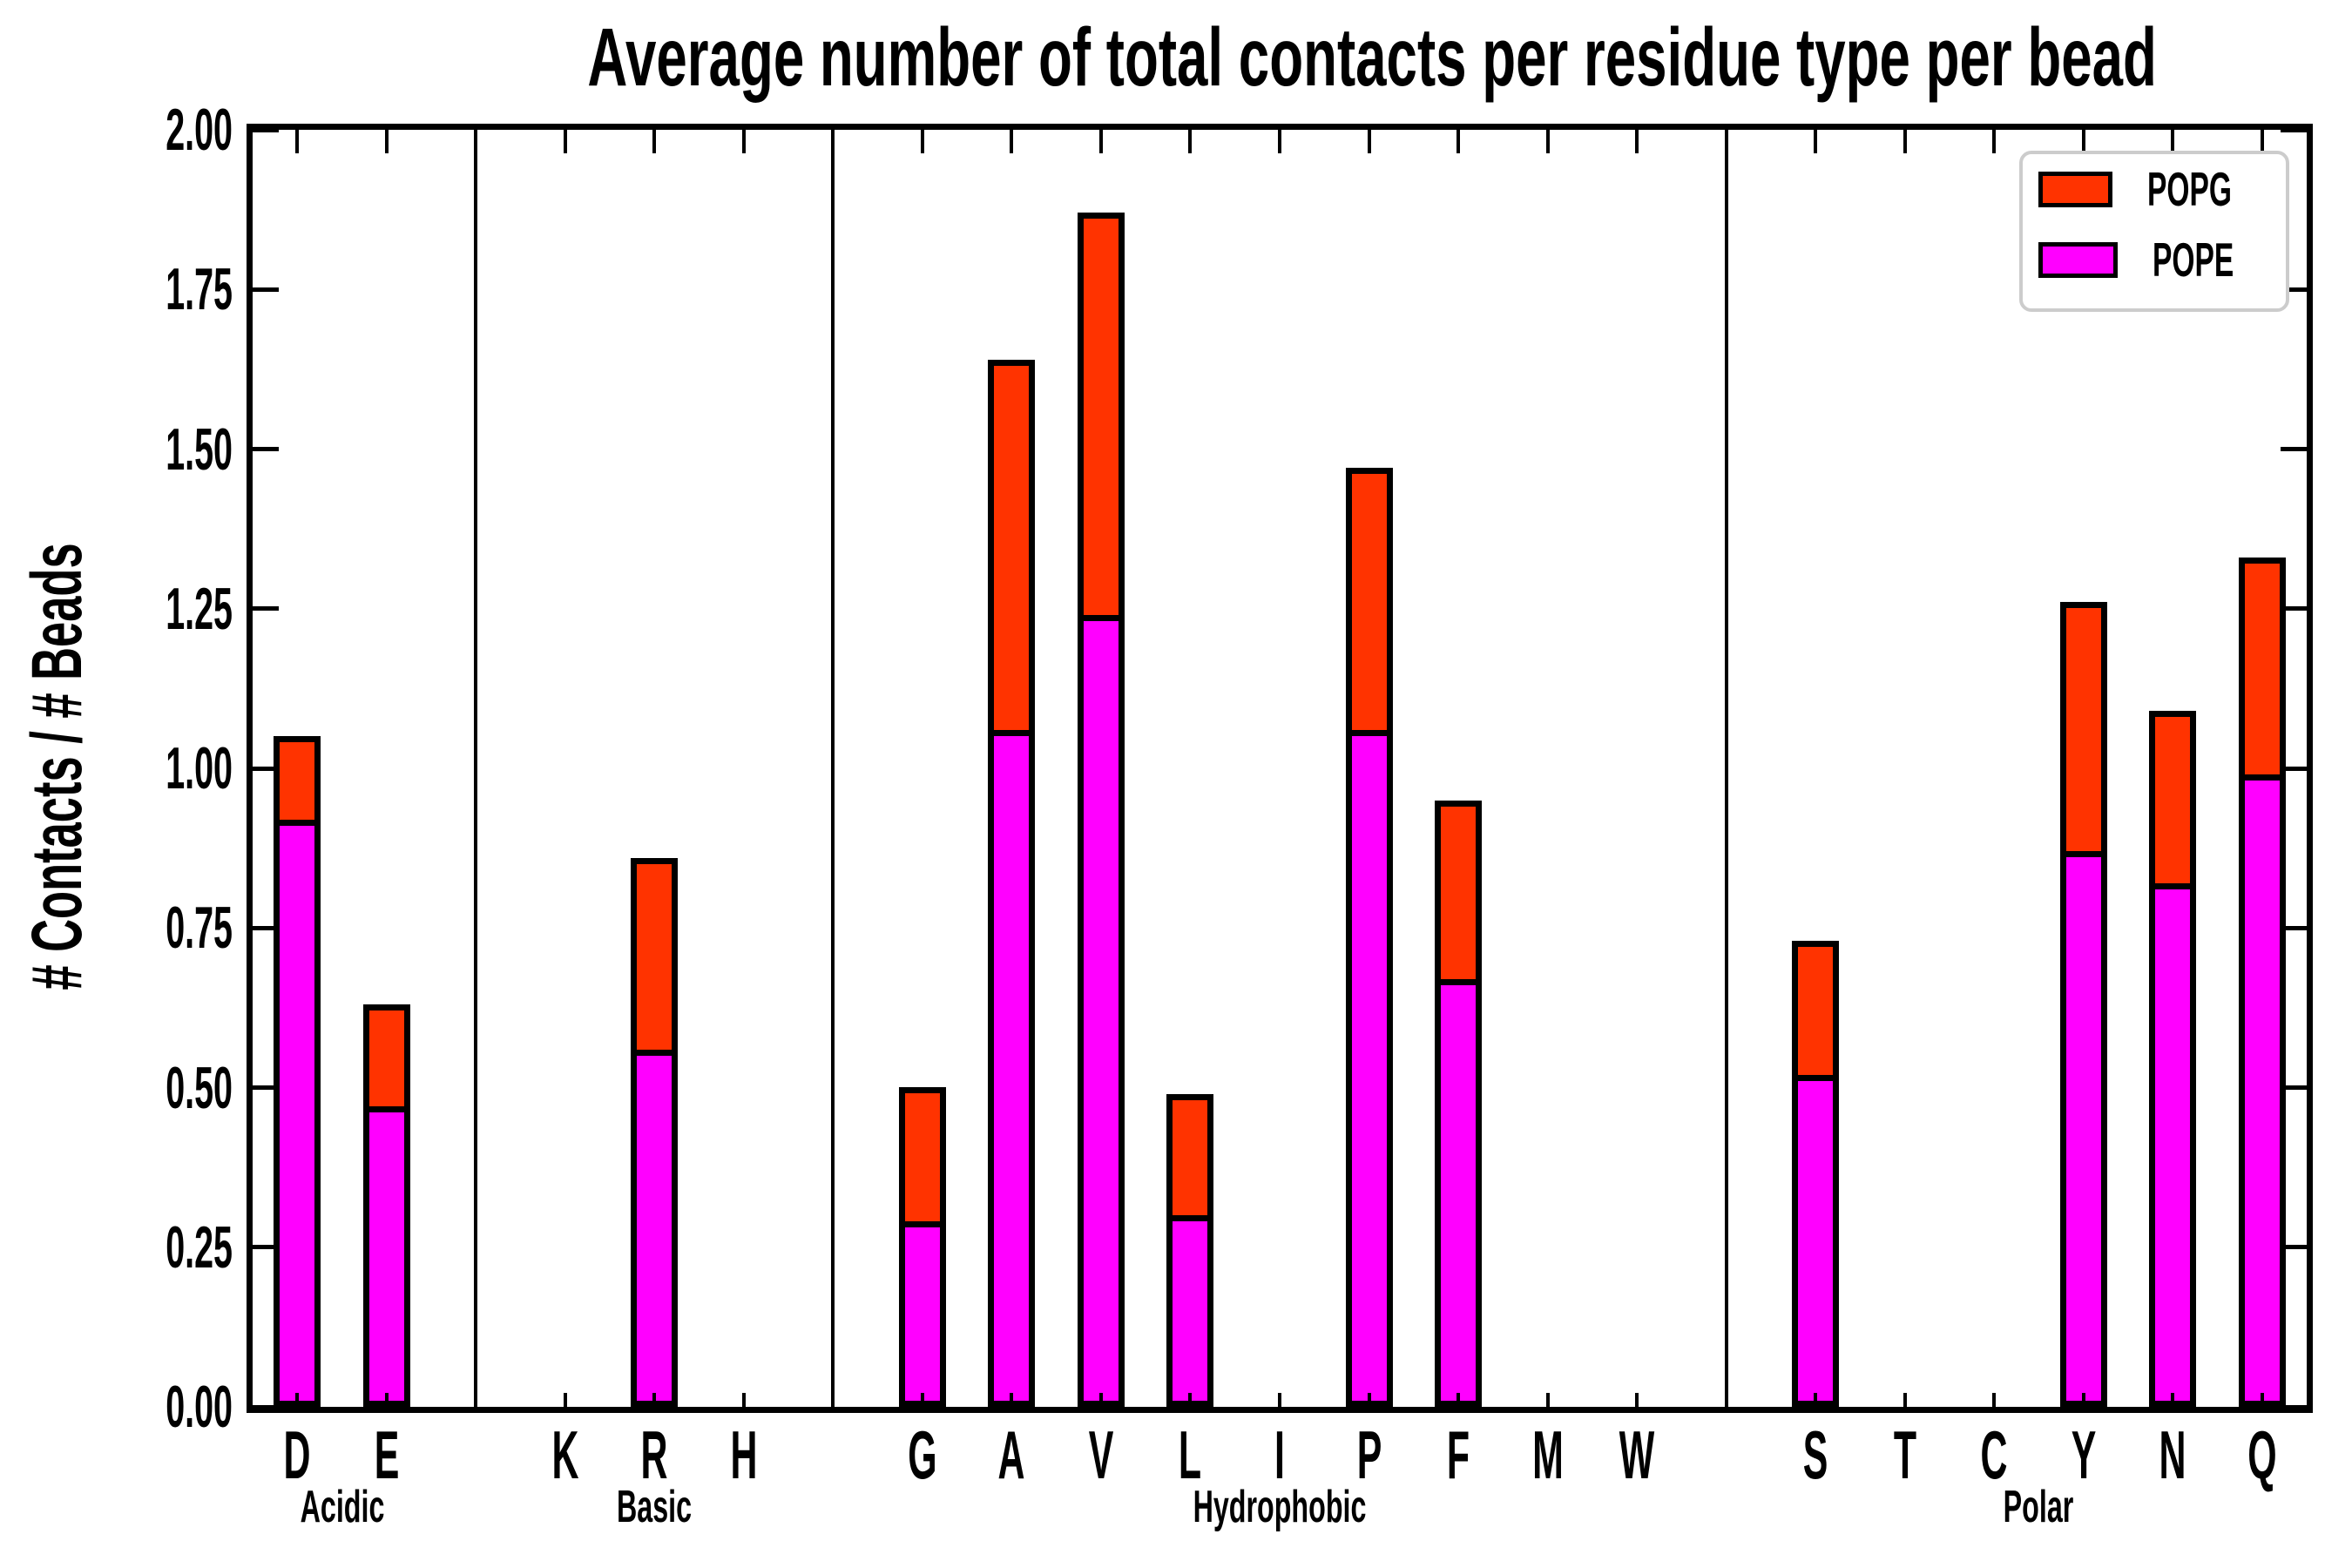 This screenshot has height=1568, width=2352. What do you see at coordinates (1190, 1250) in the screenshot?
I see `bar-L` at bounding box center [1190, 1250].